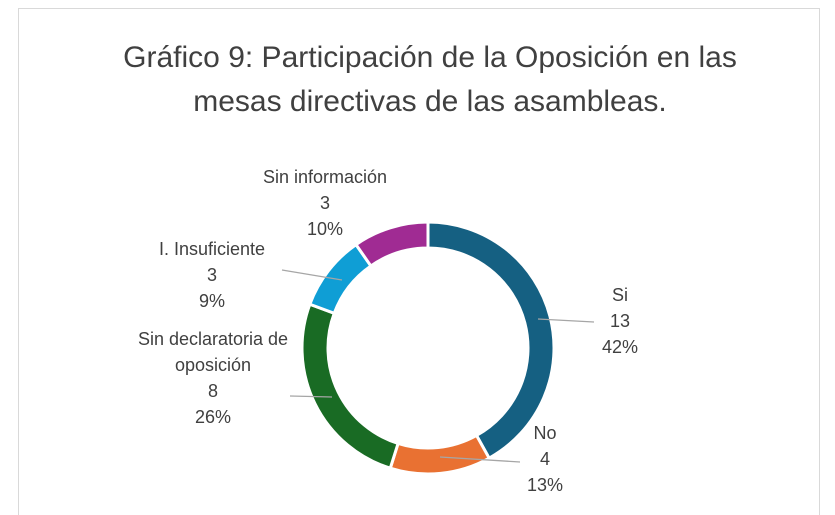  What do you see at coordinates (545, 485) in the screenshot?
I see `label-percent: 13%` at bounding box center [545, 485].